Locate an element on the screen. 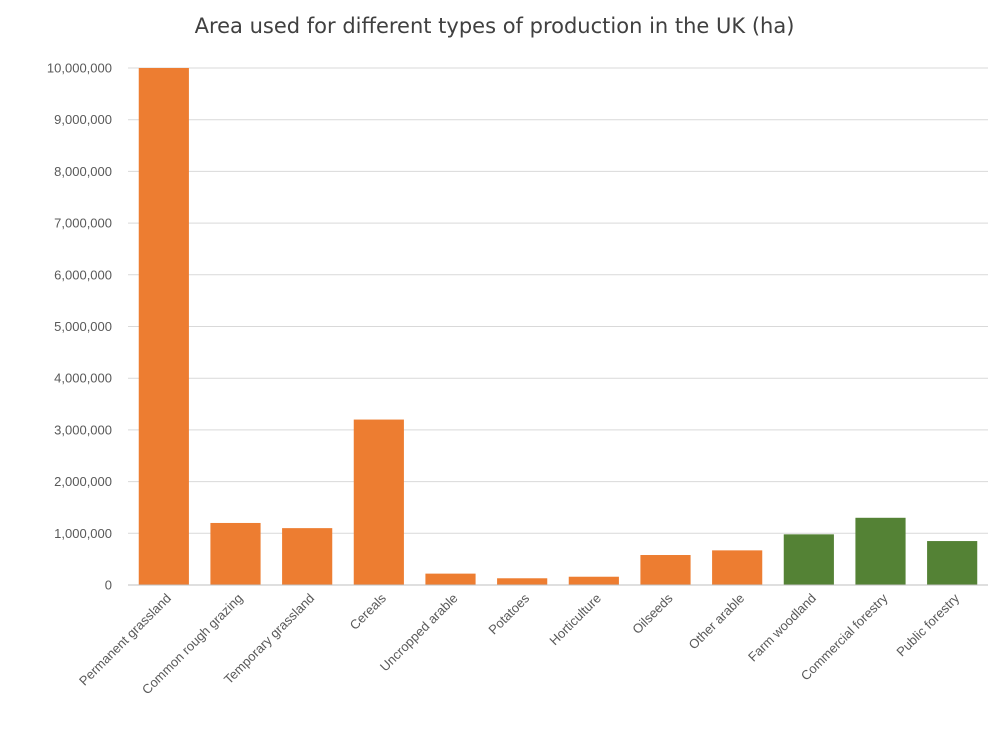  bar-temporary-grassland is located at coordinates (307, 556).